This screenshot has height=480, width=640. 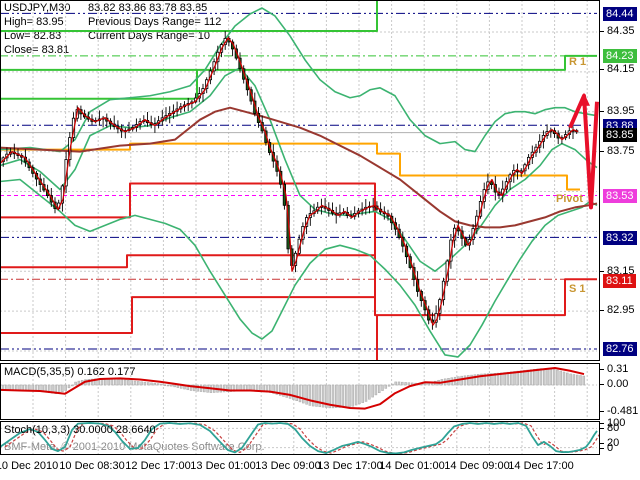 What do you see at coordinates (187, 261) in the screenshot?
I see `support-b-line` at bounding box center [187, 261].